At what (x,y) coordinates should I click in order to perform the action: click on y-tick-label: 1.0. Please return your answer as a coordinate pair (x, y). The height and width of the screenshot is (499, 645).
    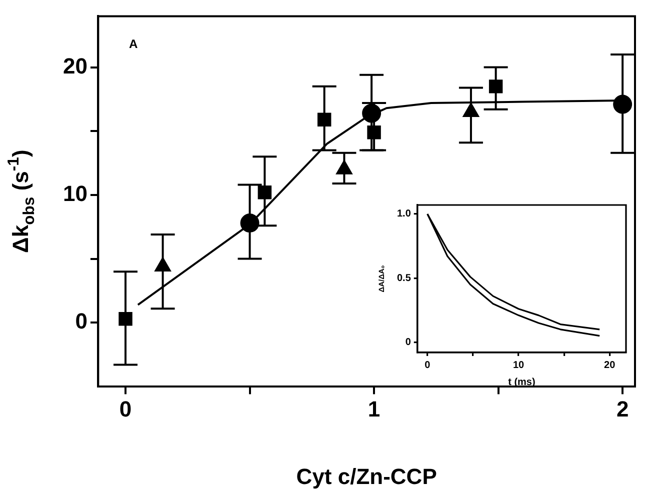
    Looking at the image, I should click on (404, 214).